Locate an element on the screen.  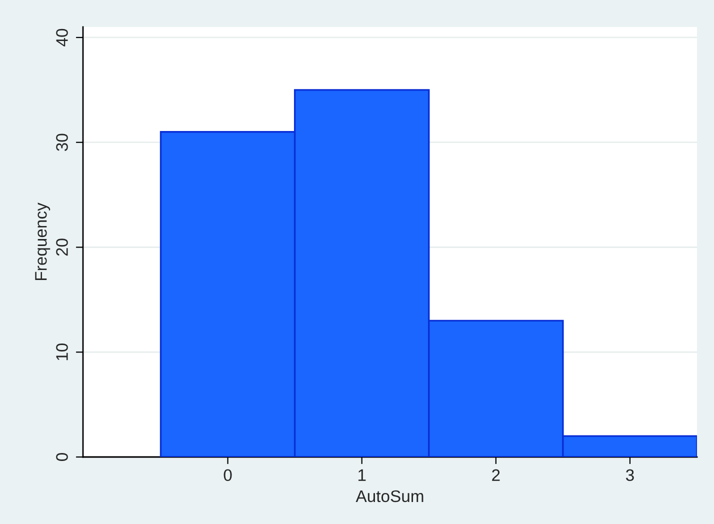
y-tick-label: 20 is located at coordinates (62, 247).